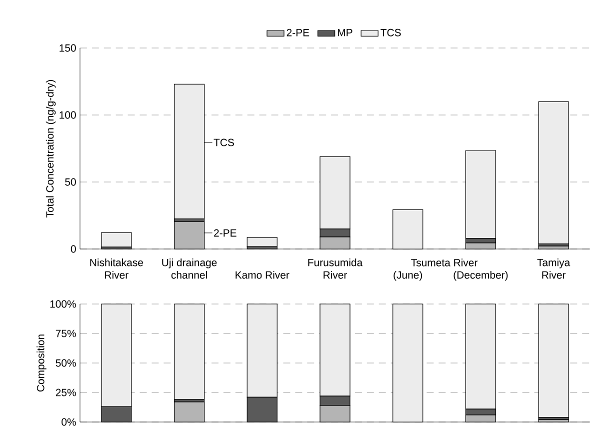 The height and width of the screenshot is (434, 598). Describe the element at coordinates (189, 268) in the screenshot. I see `x-tick-label: Uji drainage channel` at that location.